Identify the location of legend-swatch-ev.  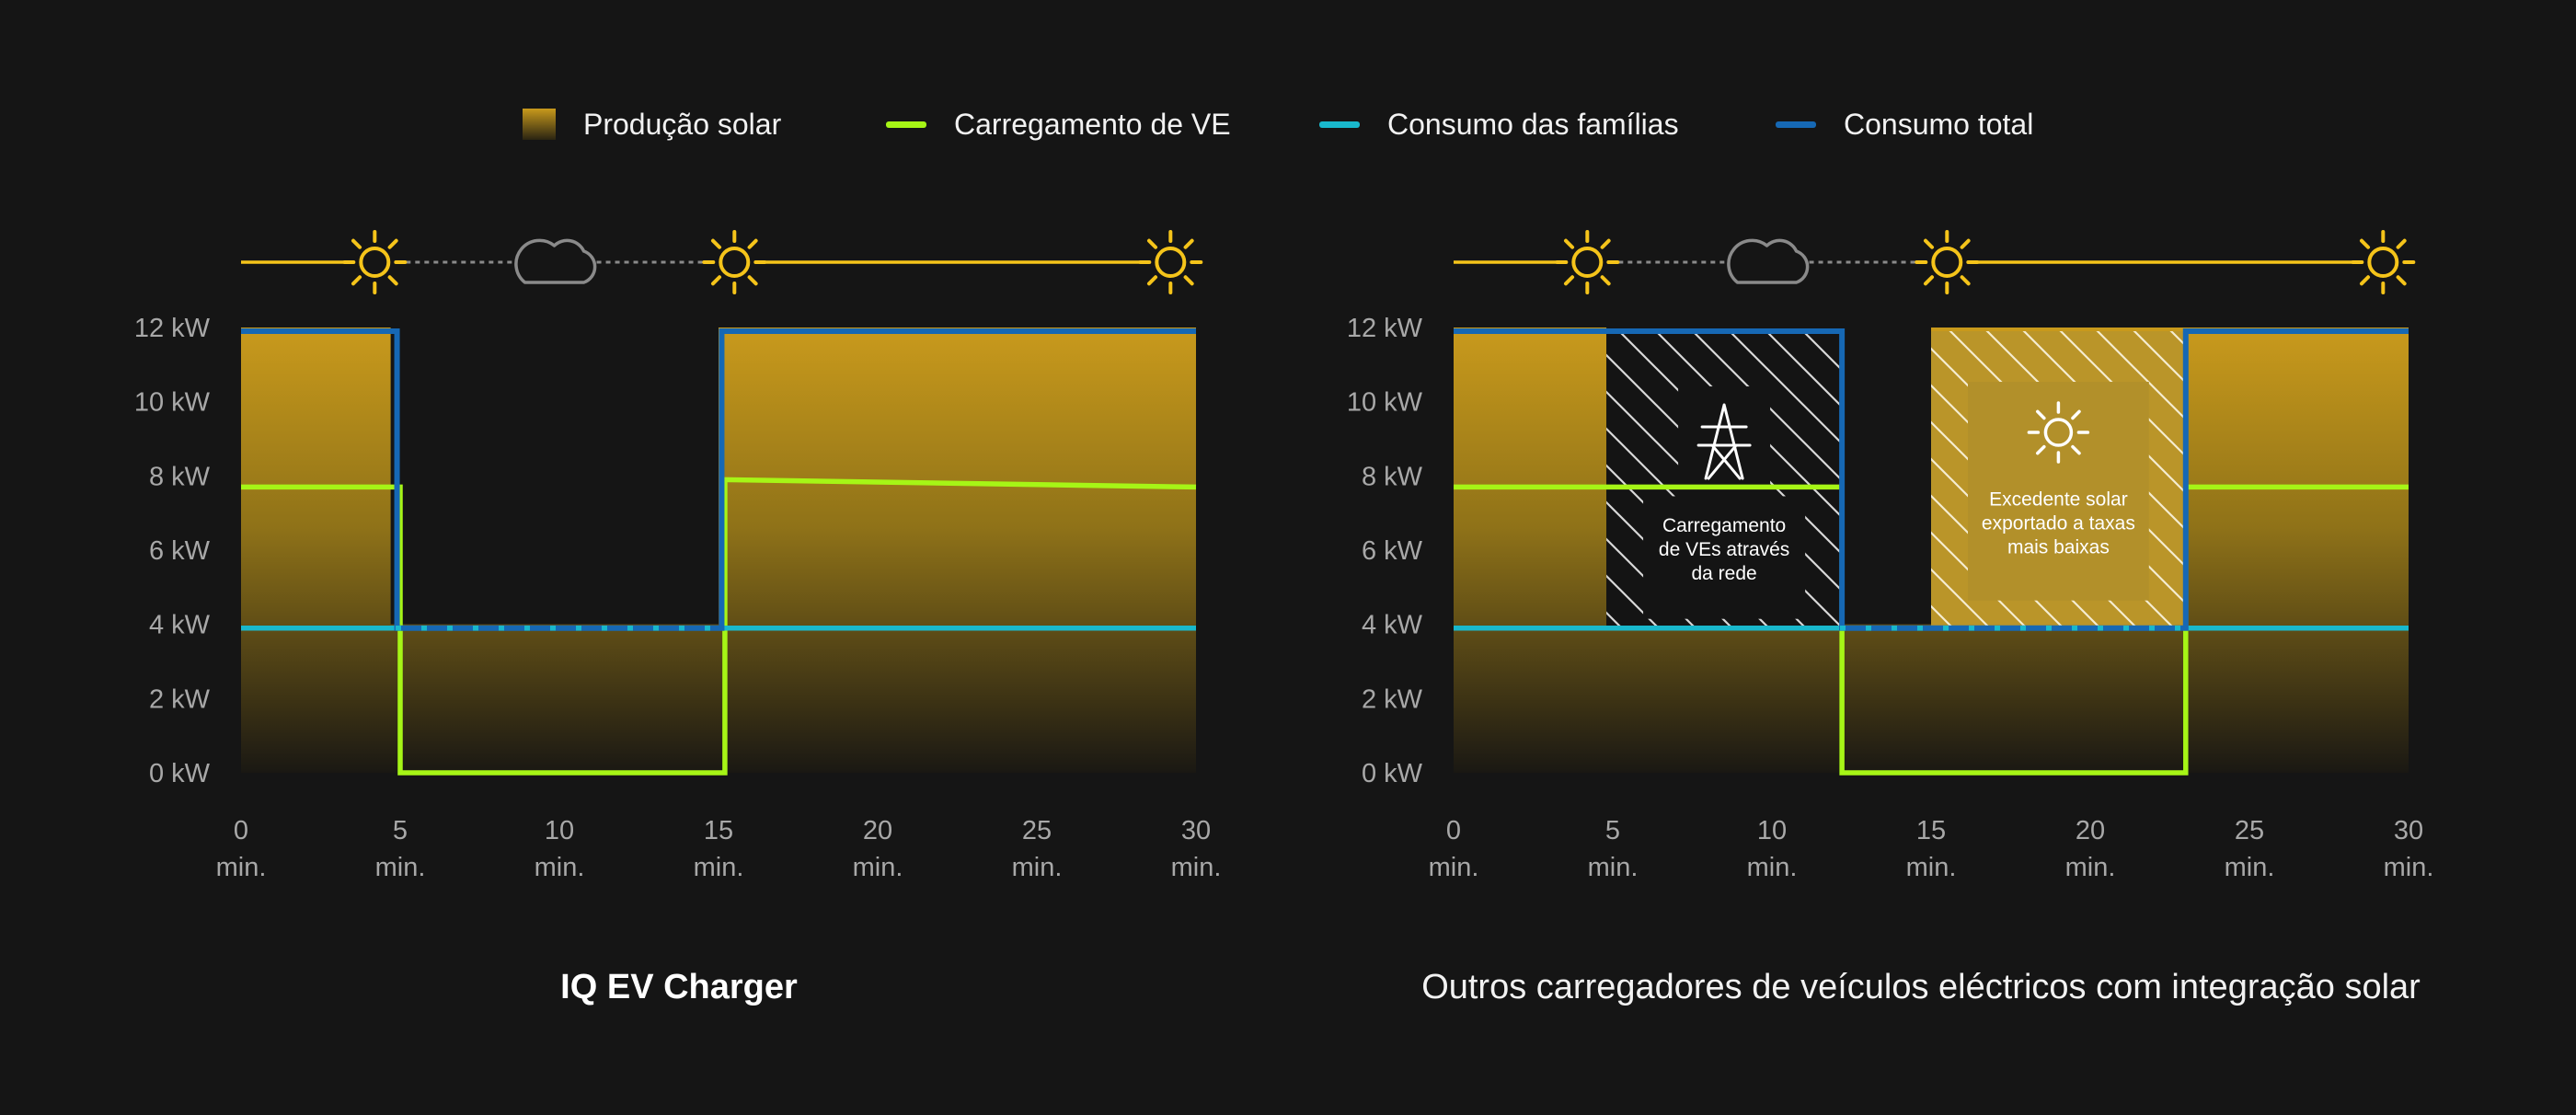
(906, 124).